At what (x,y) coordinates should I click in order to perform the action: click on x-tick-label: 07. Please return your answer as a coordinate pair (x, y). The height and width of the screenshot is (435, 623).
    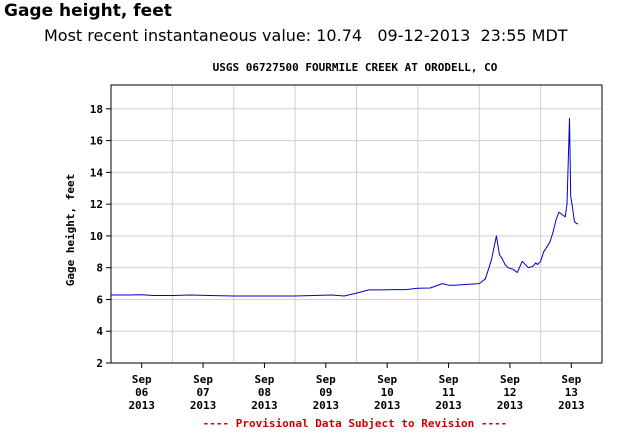
    Looking at the image, I should click on (202, 392).